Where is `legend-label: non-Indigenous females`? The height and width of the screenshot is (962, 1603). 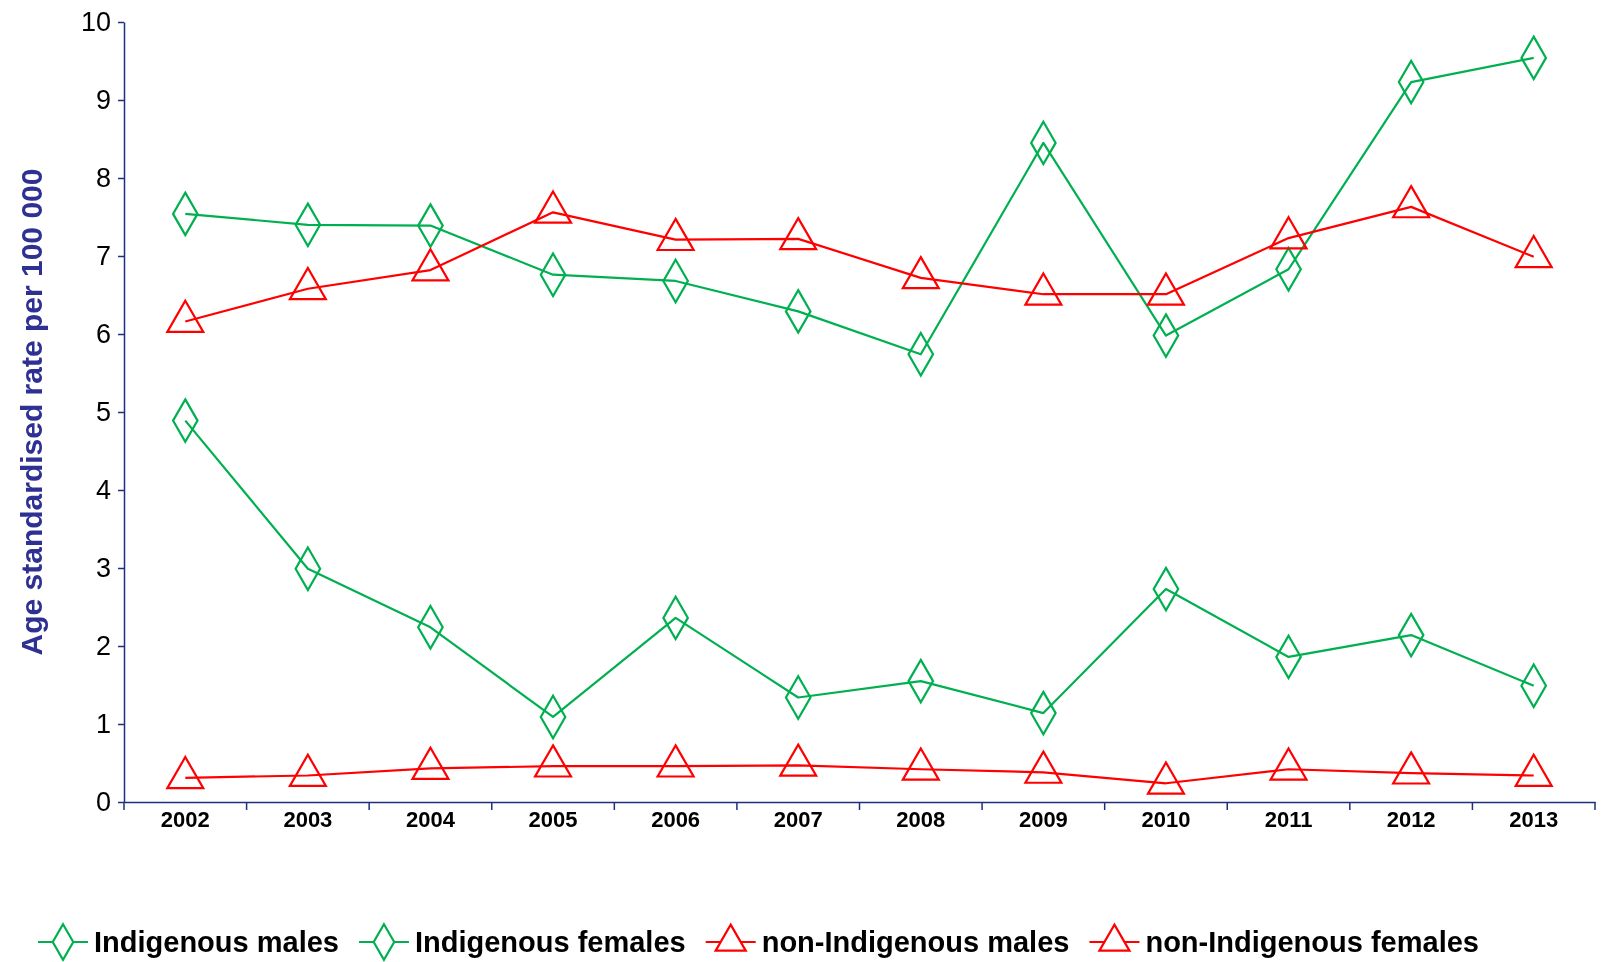 legend-label: non-Indigenous females is located at coordinates (1312, 942).